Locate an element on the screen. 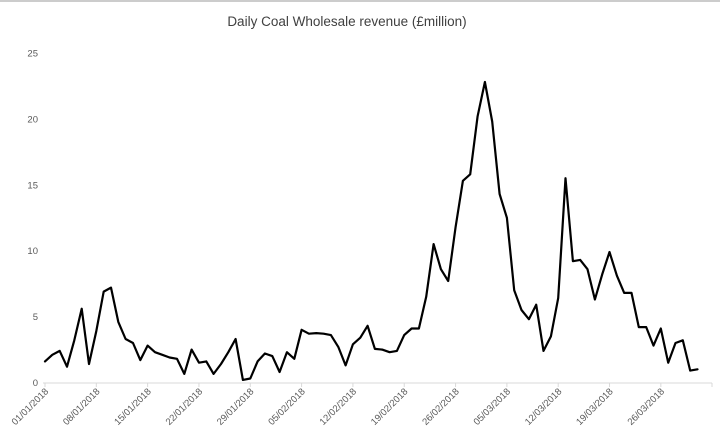 The image size is (720, 442). y-axis-label: 10 is located at coordinates (32, 251).